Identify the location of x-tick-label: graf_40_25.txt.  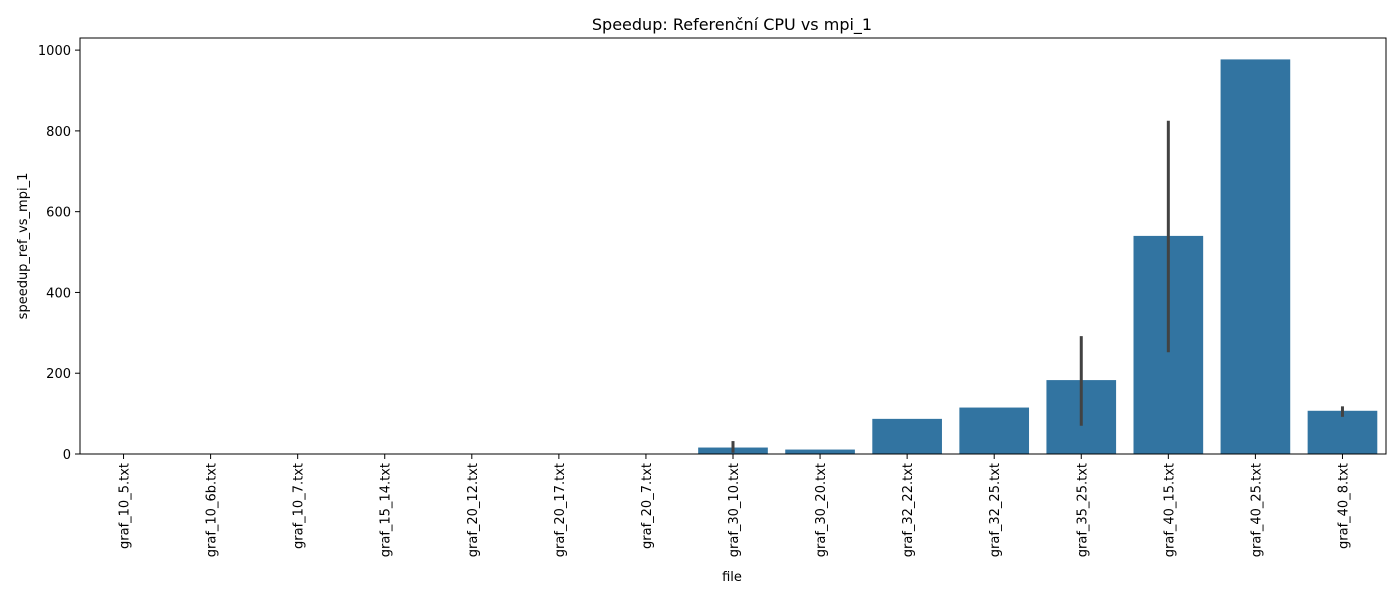
(1256, 510).